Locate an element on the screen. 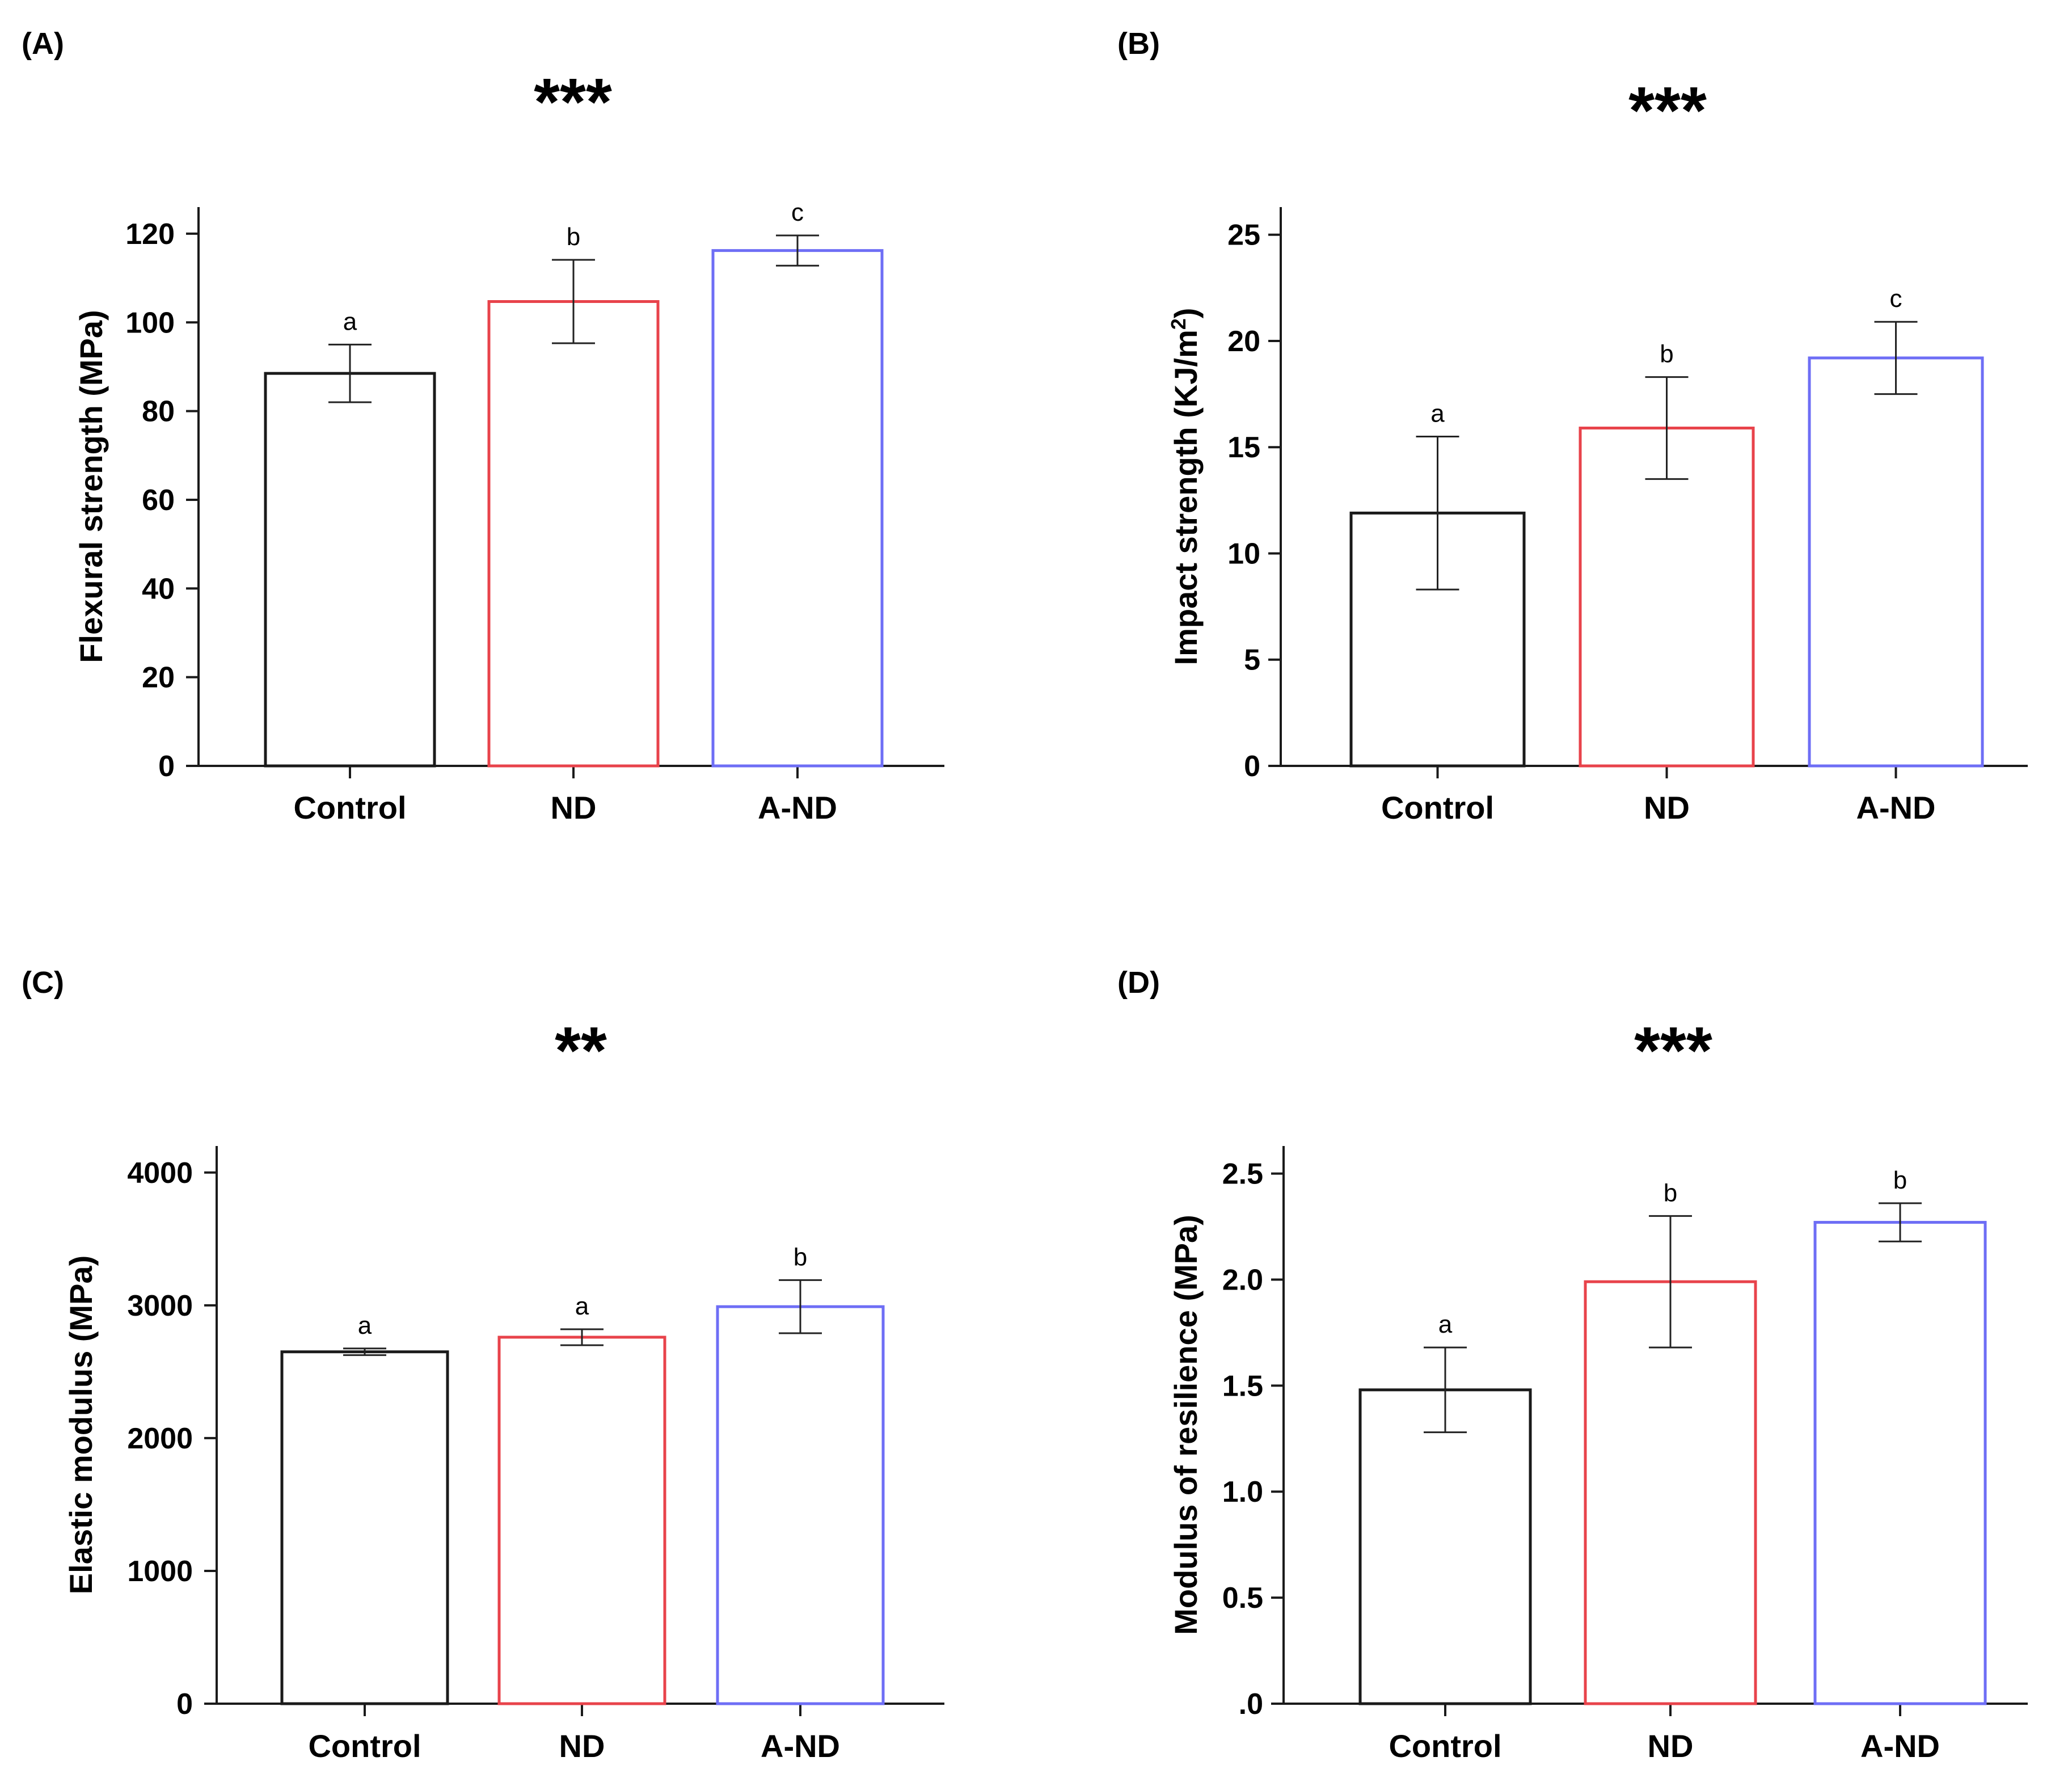 The image size is (2072, 1778). y-tick-label: 1.5 is located at coordinates (1242, 1386).